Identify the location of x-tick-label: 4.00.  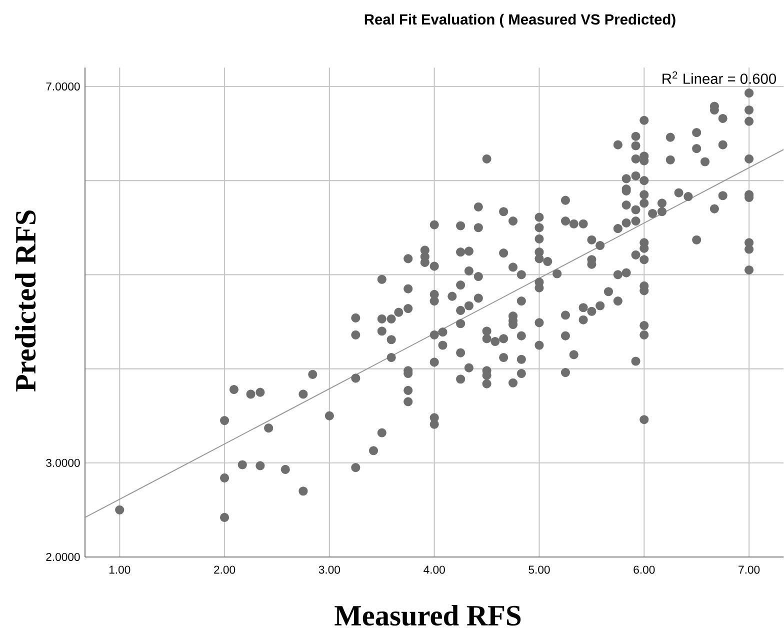
(434, 570).